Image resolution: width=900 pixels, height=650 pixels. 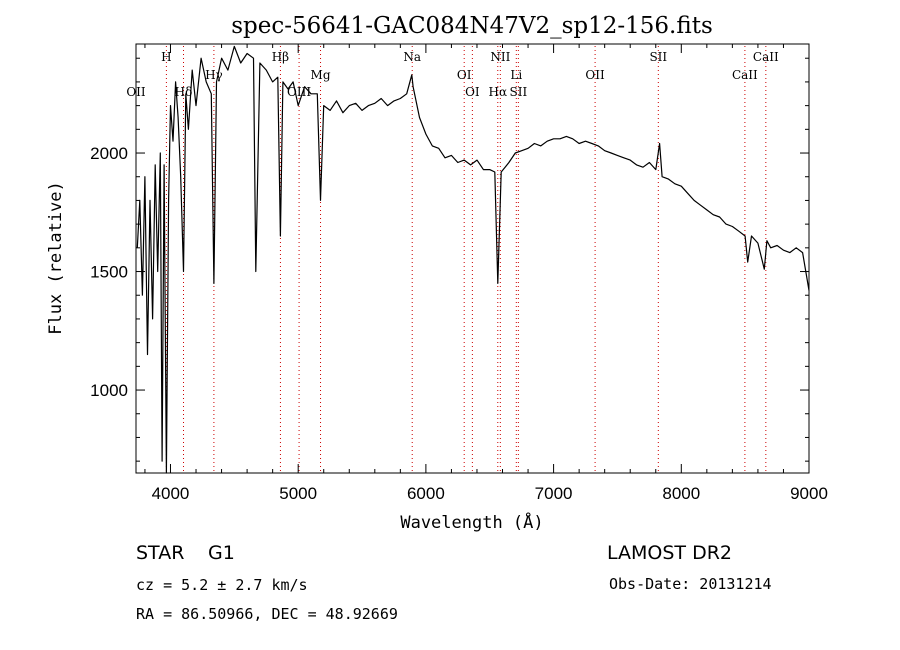 What do you see at coordinates (267, 614) in the screenshot?
I see `coordinates-text: RA = 86.50966, DEC = 48.92669` at bounding box center [267, 614].